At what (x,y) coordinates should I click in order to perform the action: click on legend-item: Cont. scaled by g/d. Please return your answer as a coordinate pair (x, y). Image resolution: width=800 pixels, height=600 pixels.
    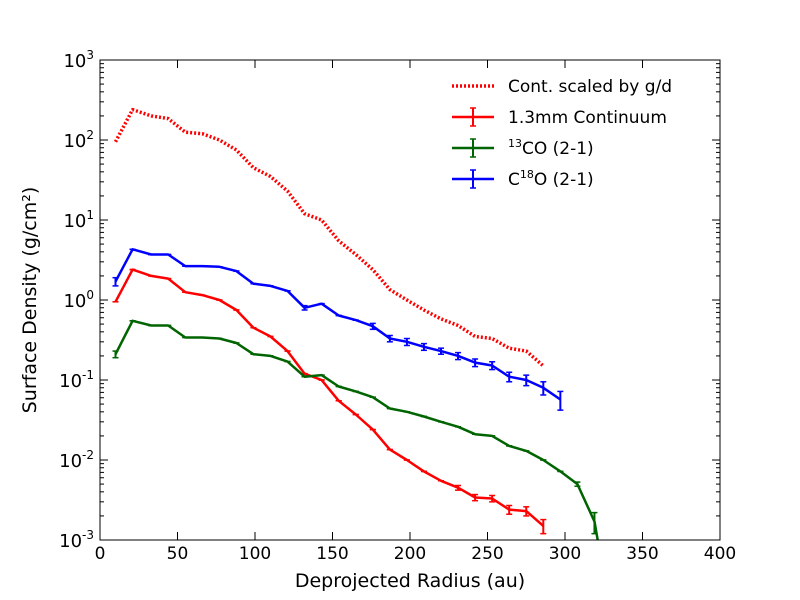
    Looking at the image, I should click on (562, 87).